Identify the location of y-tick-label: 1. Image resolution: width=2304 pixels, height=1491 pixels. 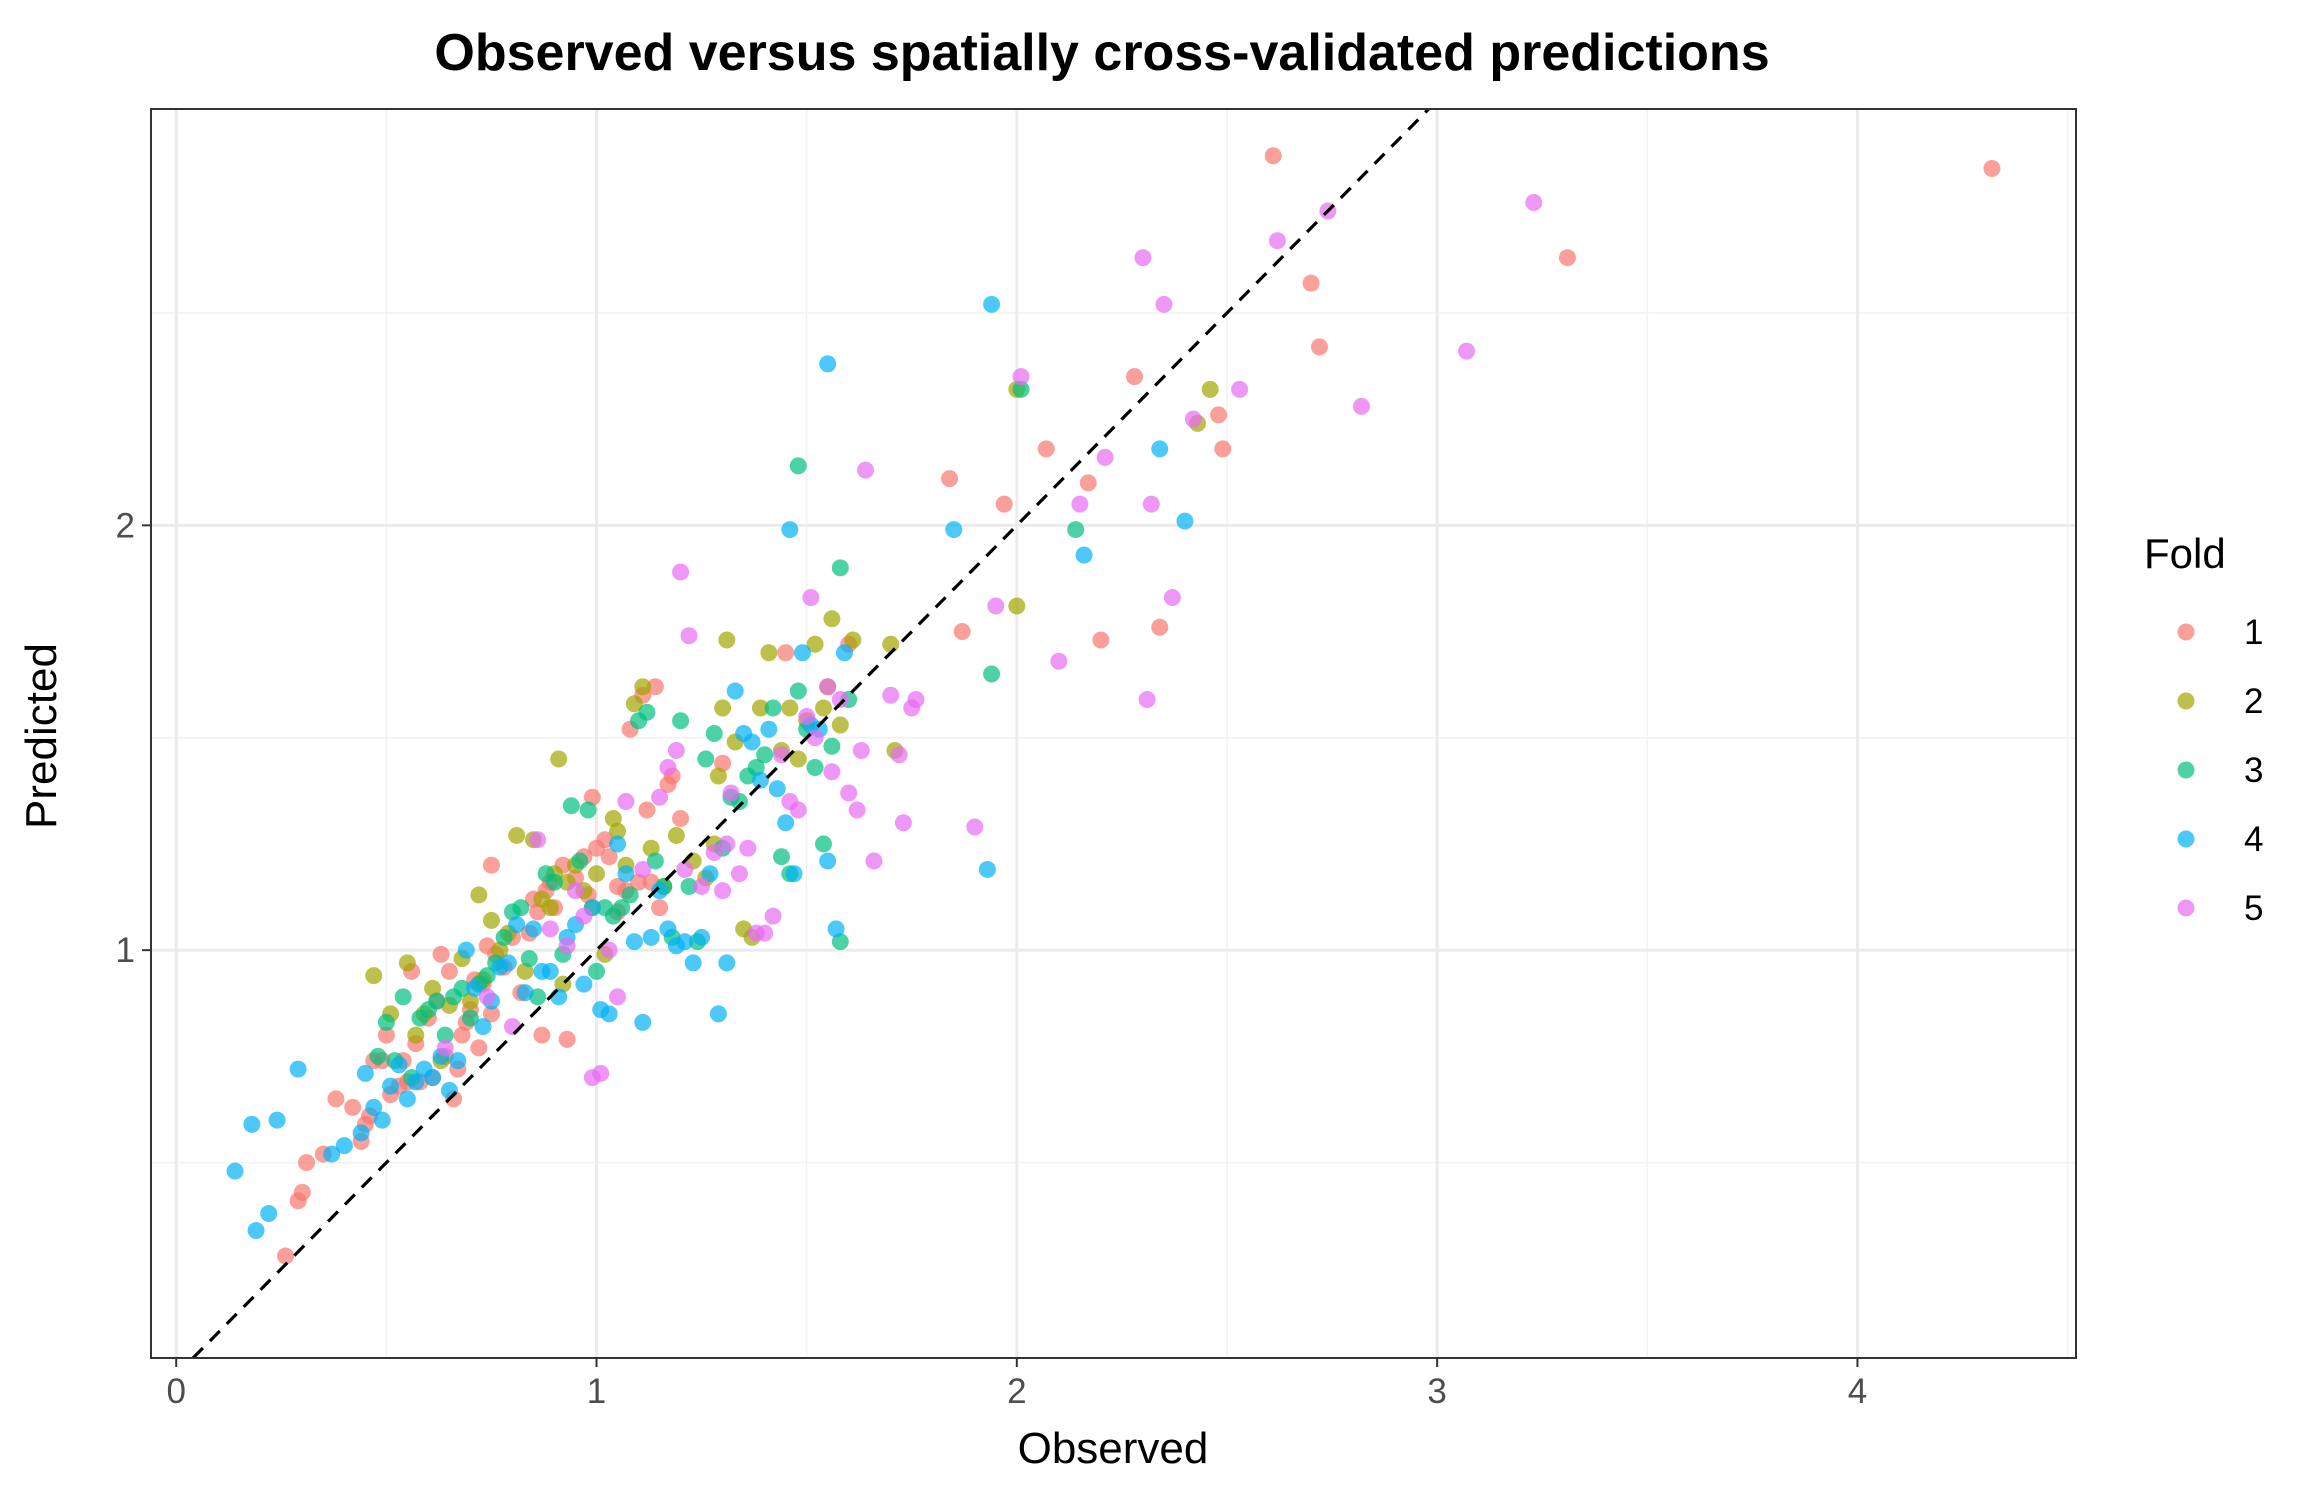
(125, 950).